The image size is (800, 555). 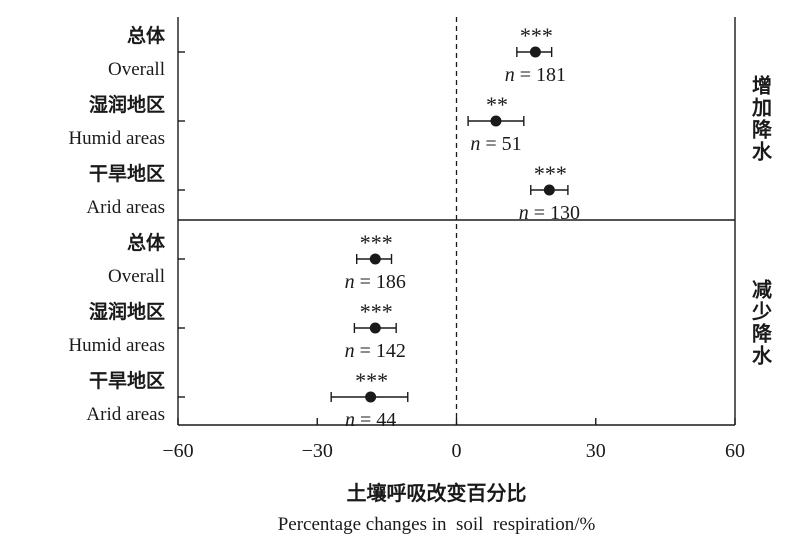 I want to click on x-tick-label: −60, so click(x=177, y=451).